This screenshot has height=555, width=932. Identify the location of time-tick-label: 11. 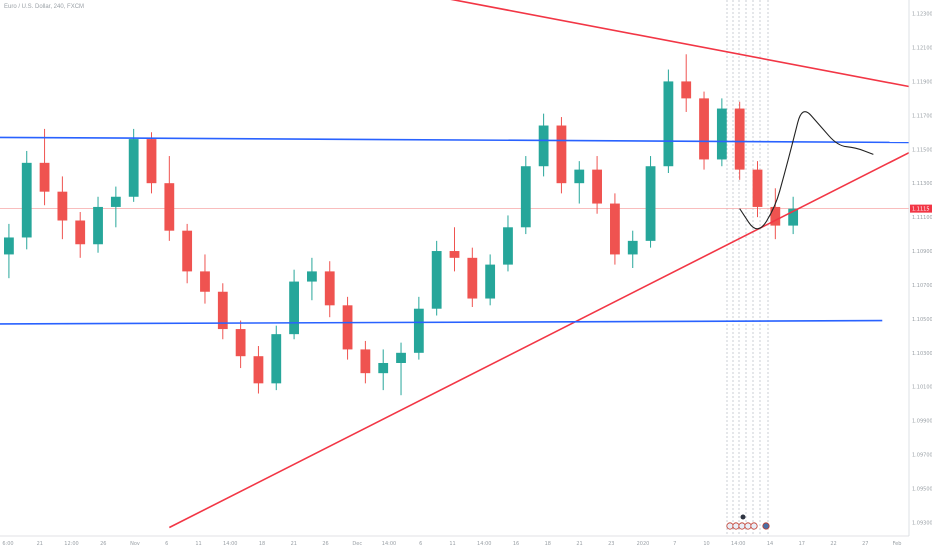
(198, 544).